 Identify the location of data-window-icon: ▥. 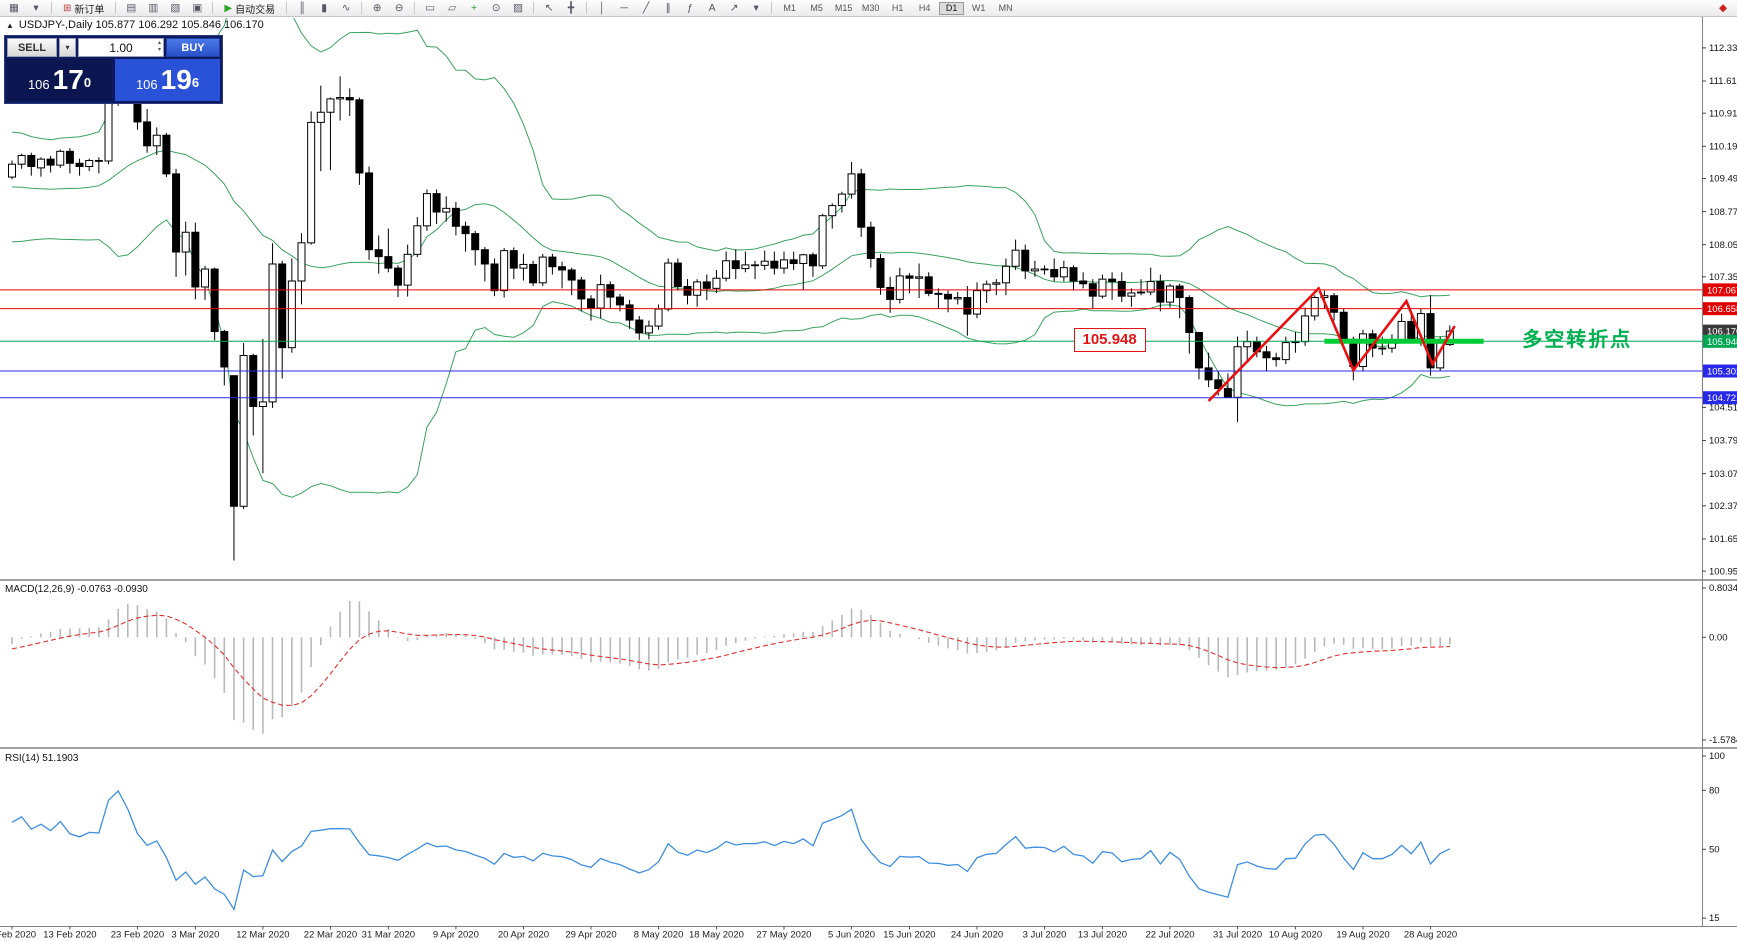
(153, 8).